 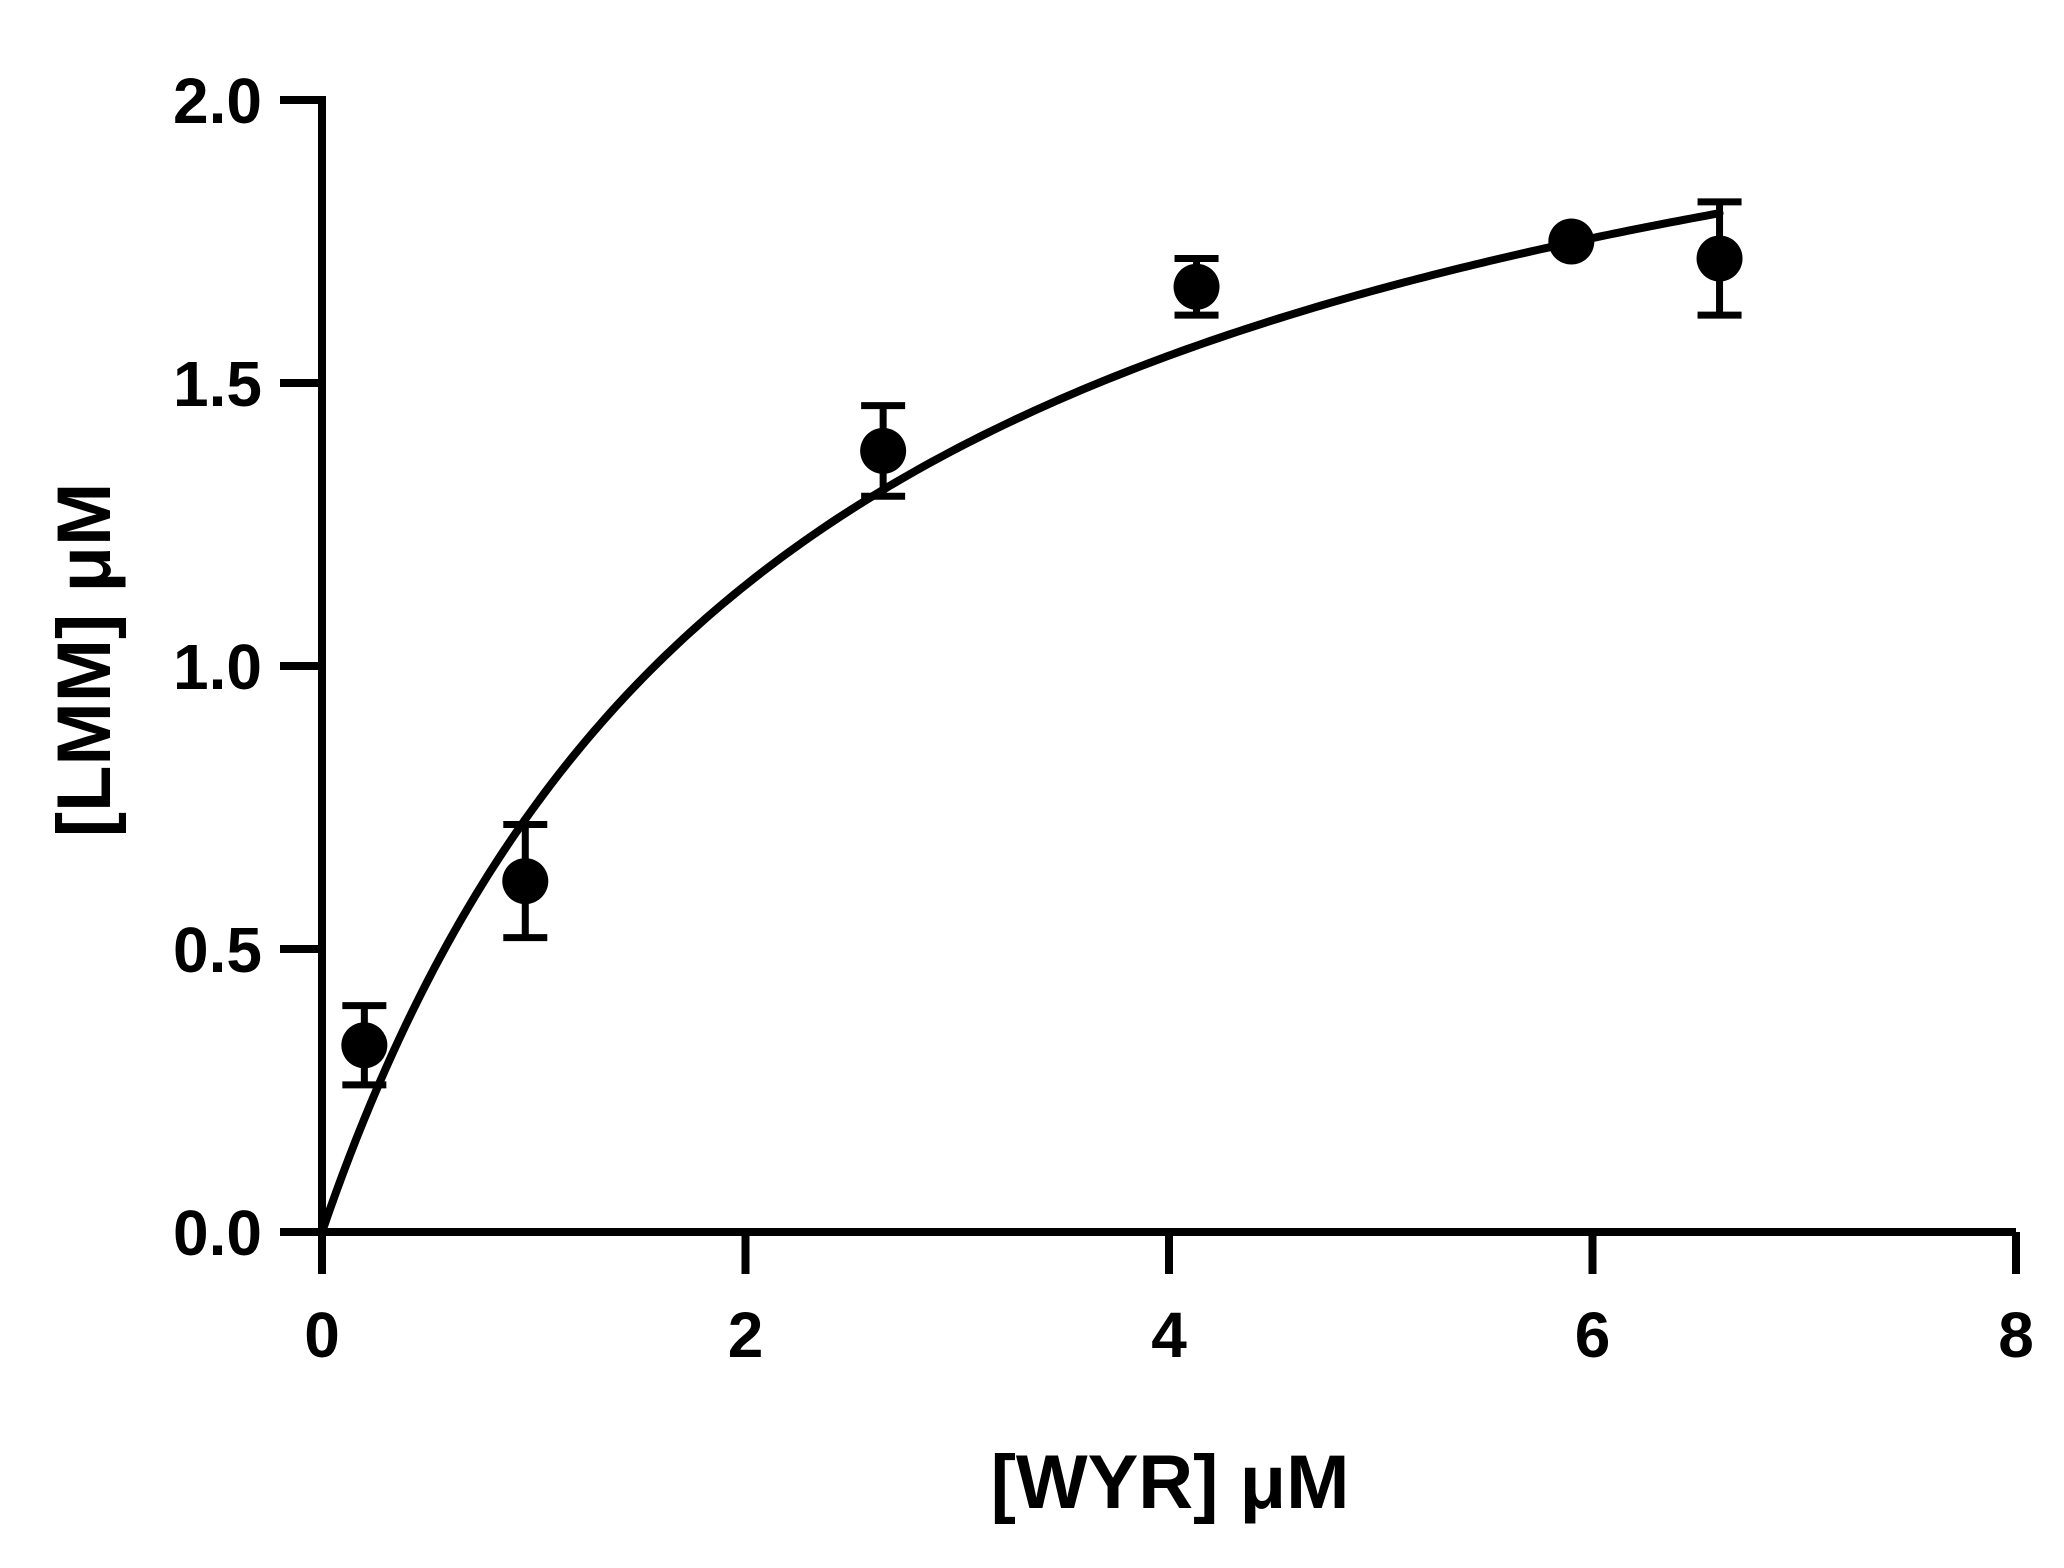 What do you see at coordinates (217, 101) in the screenshot?
I see `y-tick-label: 2.0` at bounding box center [217, 101].